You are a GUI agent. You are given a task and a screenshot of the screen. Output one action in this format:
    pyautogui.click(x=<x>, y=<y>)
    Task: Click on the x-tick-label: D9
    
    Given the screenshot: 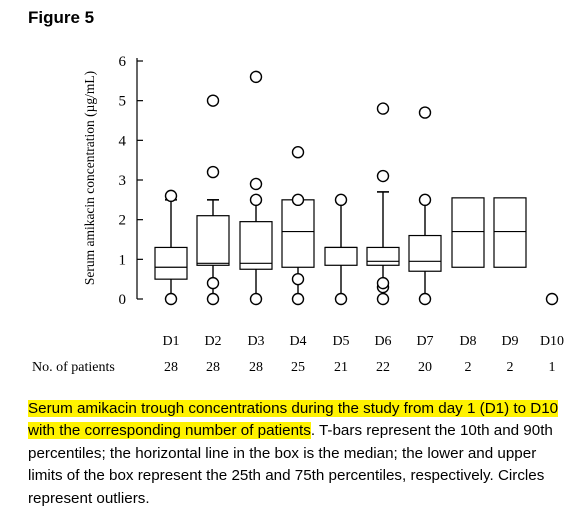 What is the action you would take?
    pyautogui.click(x=509, y=341)
    